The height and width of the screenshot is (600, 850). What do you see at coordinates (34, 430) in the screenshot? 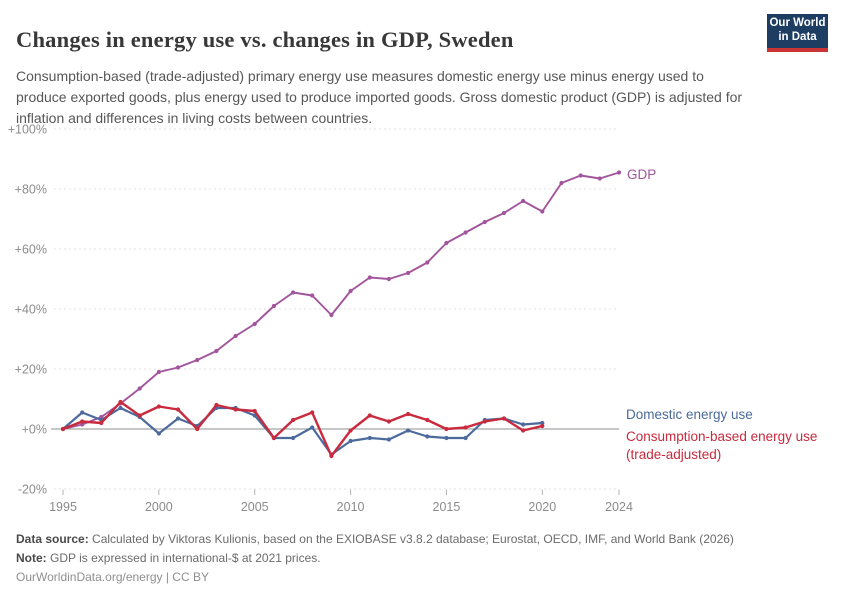
I see `y-axis-tick-label: +0%` at bounding box center [34, 430].